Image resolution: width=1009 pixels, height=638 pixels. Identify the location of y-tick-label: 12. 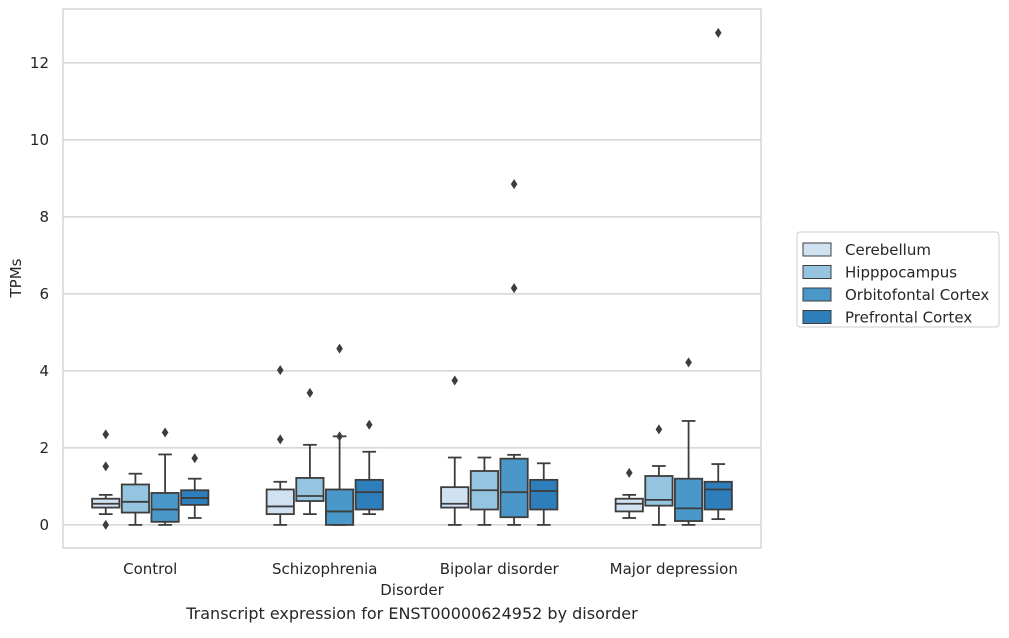
(39, 63).